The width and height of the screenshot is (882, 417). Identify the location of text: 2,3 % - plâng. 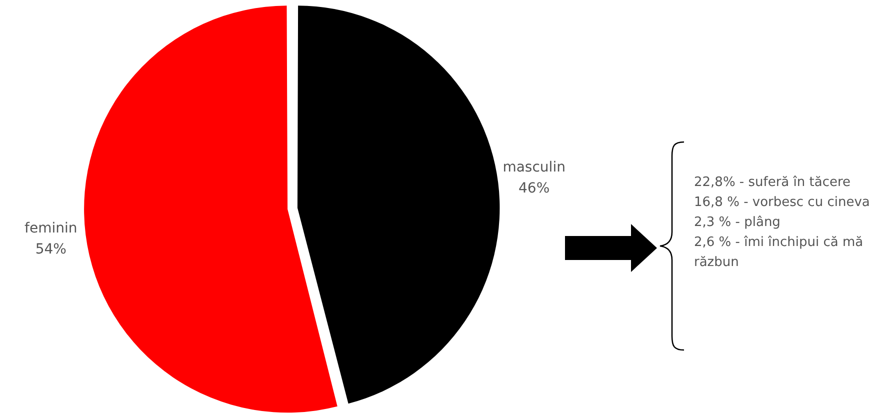
(738, 223).